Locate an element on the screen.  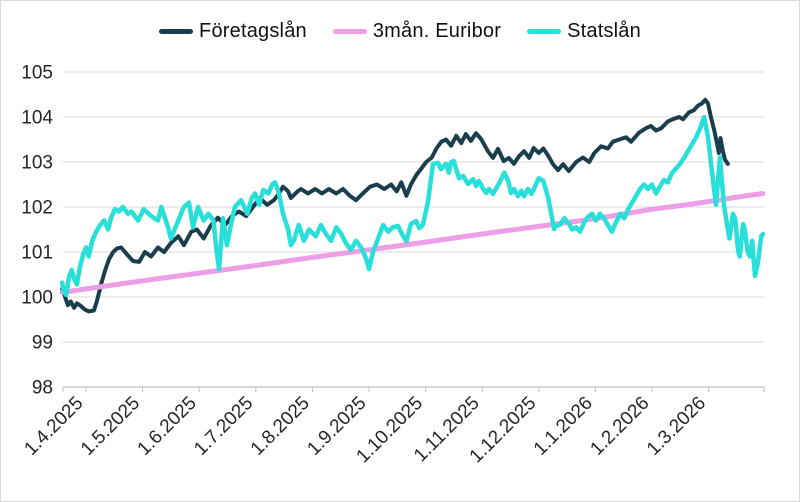
svg-text: 1.2.2026 is located at coordinates (619, 426).